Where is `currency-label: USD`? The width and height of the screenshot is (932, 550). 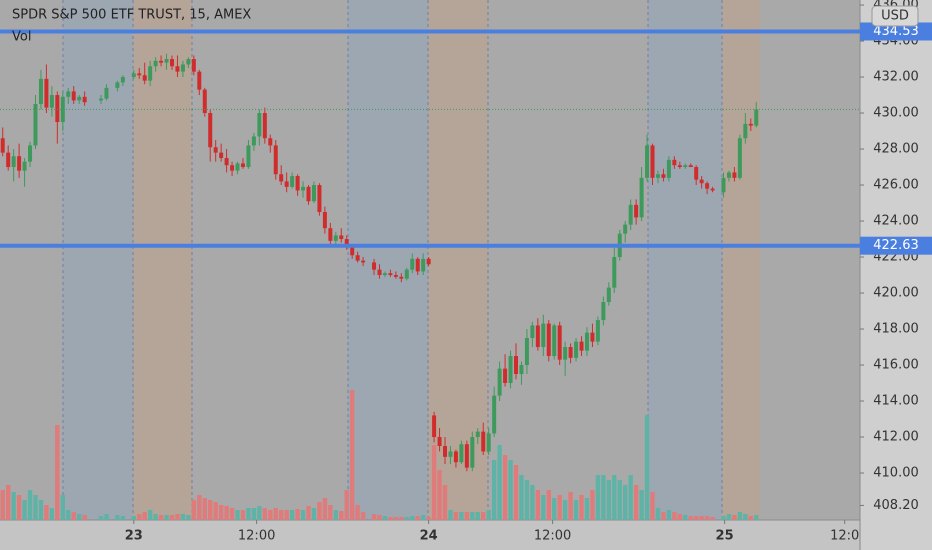
currency-label: USD is located at coordinates (895, 16).